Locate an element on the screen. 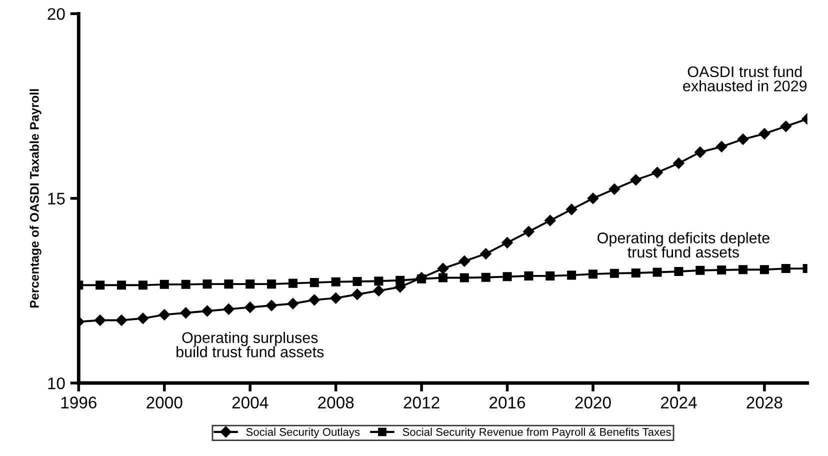  legend-label: Social Security Outlays is located at coordinates (303, 433).